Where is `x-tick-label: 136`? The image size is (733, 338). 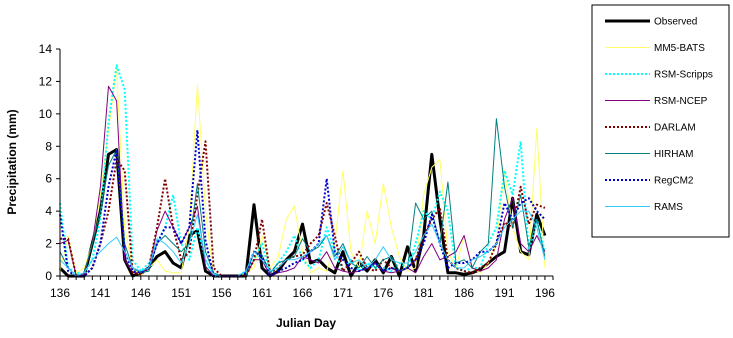
x-tick-label: 136 is located at coordinates (60, 293).